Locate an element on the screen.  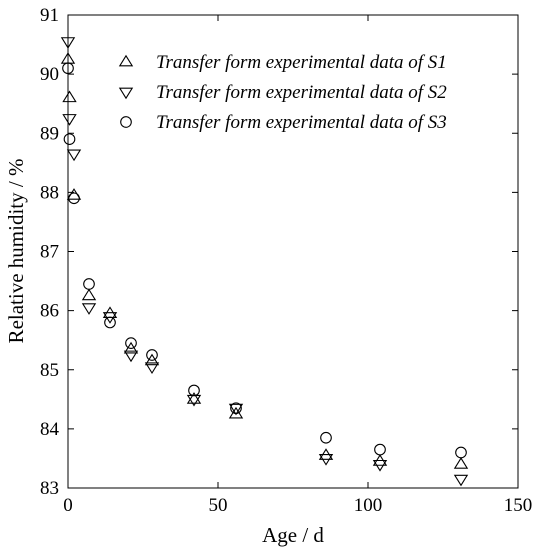
y-tick-label: 85 is located at coordinates (49, 370).